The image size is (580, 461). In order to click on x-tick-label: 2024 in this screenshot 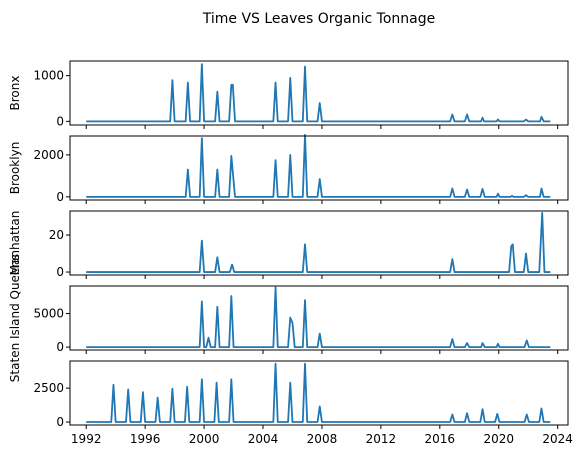, I will do `click(557, 439)`.